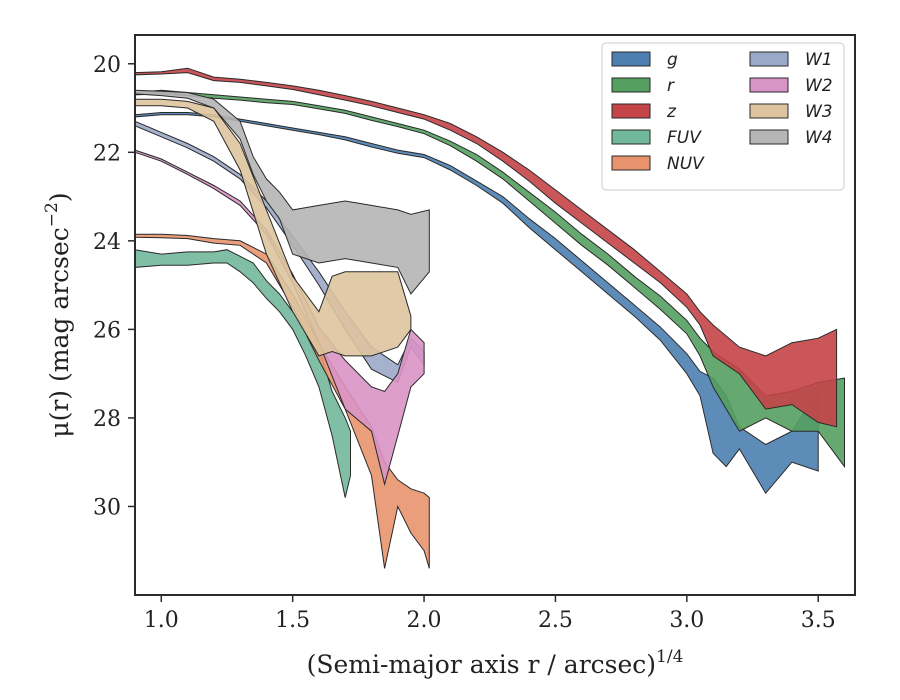 Image resolution: width=900 pixels, height=700 pixels. What do you see at coordinates (769, 85) in the screenshot?
I see `legend-swatch-W2` at bounding box center [769, 85].